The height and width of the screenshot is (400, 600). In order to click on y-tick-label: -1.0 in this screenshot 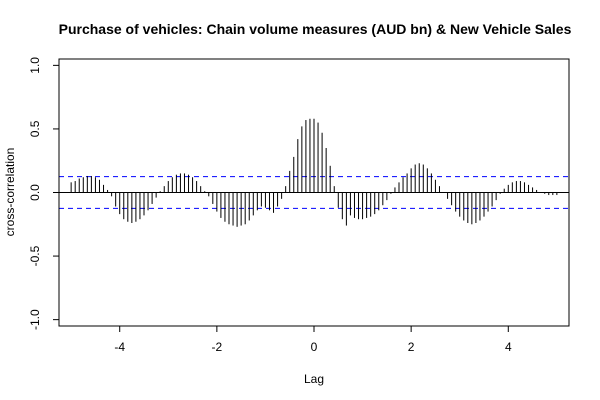, I will do `click(35, 319)`.